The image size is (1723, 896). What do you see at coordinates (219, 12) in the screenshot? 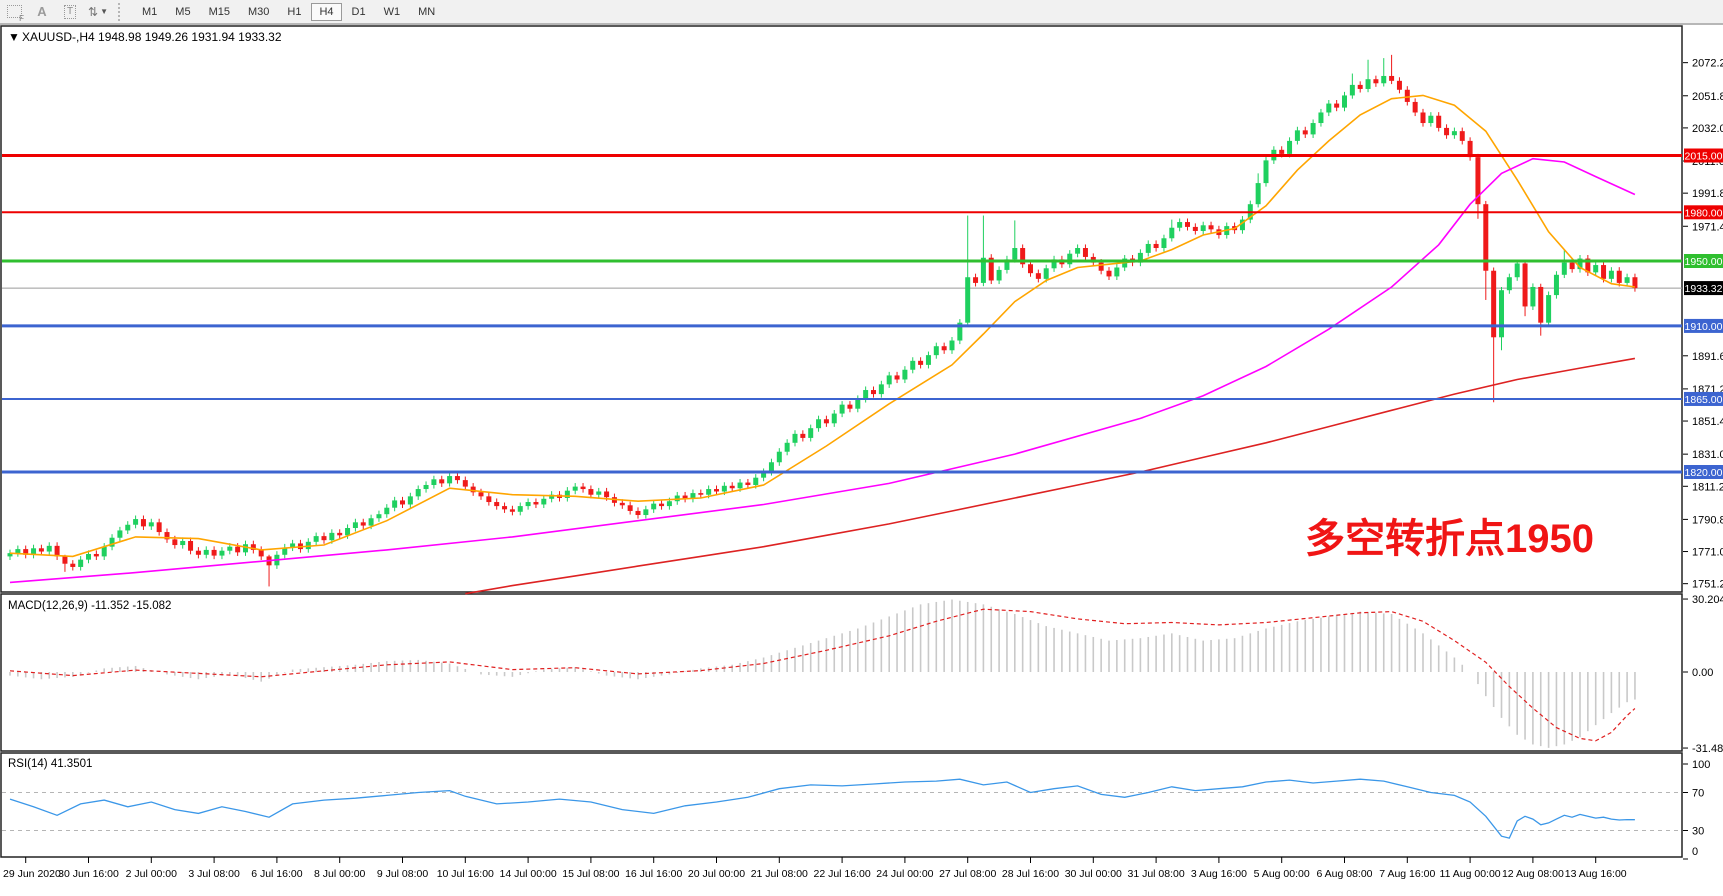
I see `timeframe-m15: M15` at bounding box center [219, 12].